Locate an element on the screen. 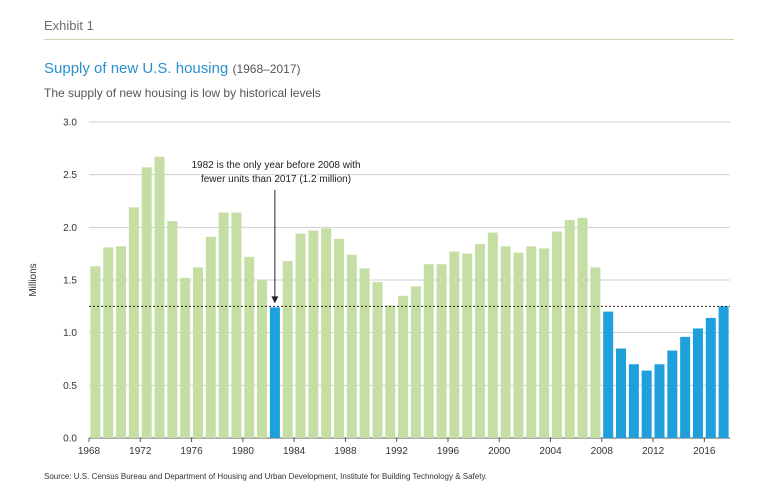 The image size is (768, 502). y-tick-label: 1.5 is located at coordinates (70, 281).